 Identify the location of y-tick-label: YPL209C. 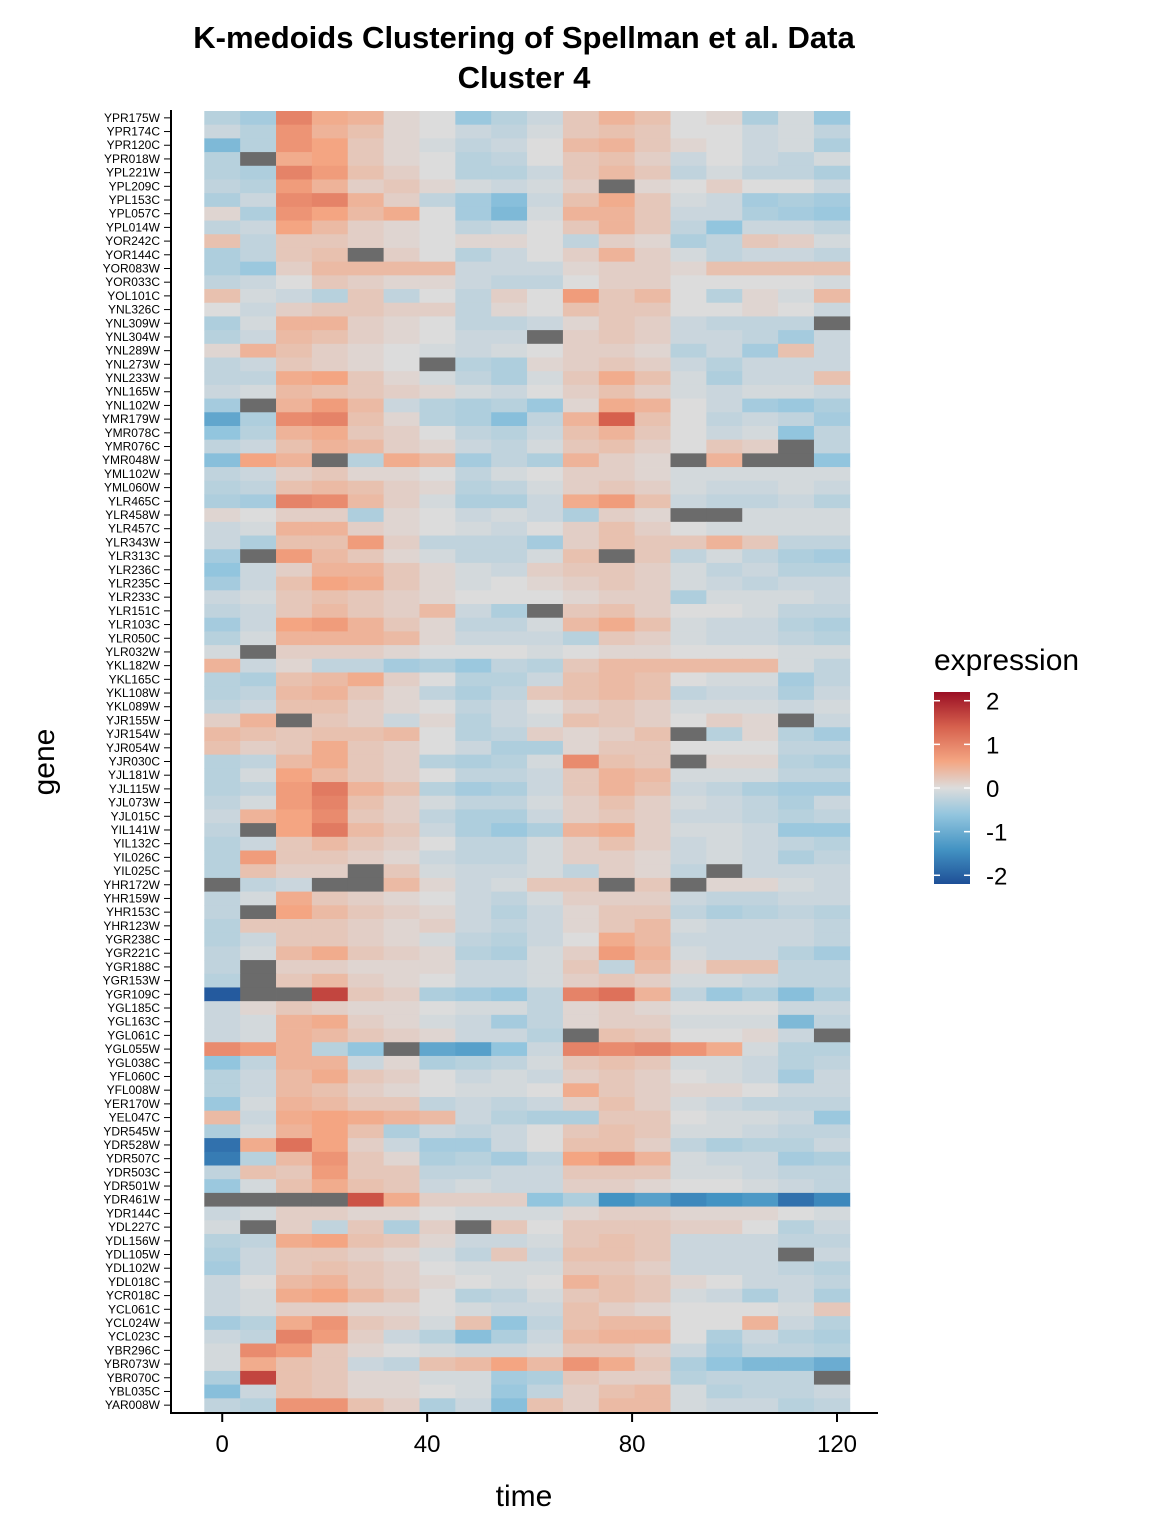
(135, 186).